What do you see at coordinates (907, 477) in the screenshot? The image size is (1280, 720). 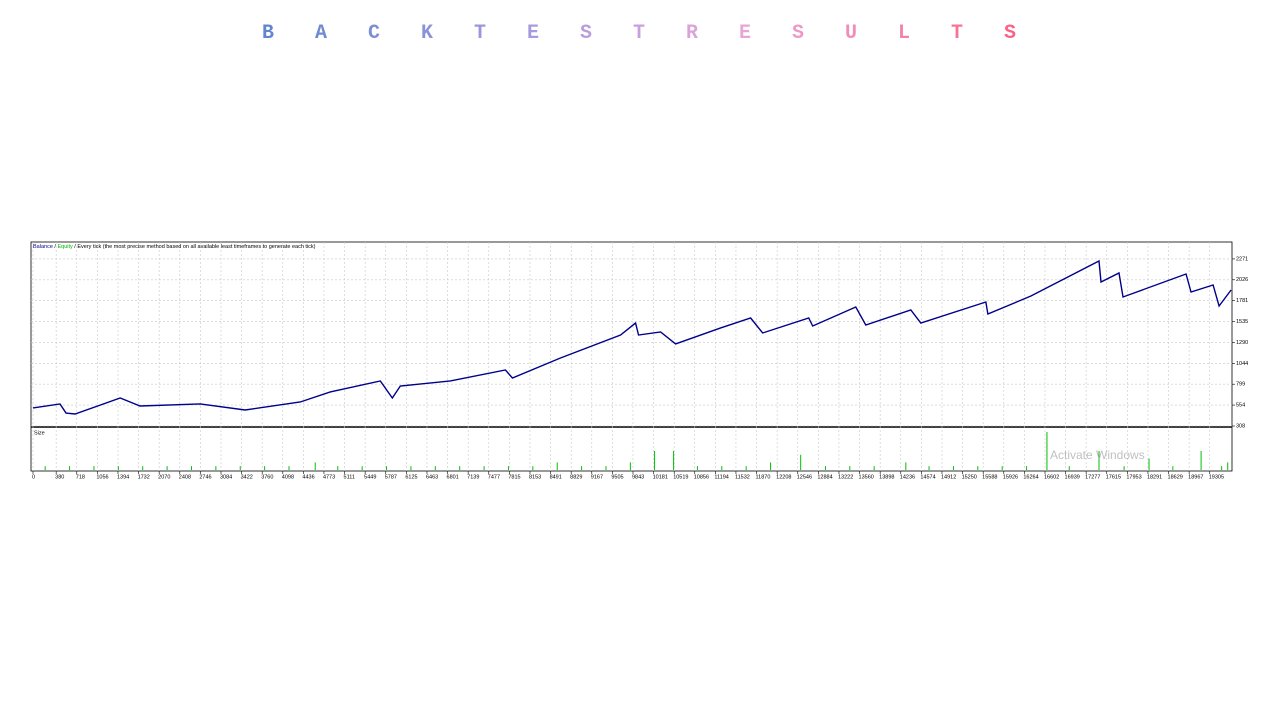 I see `x-tick-label: 14236` at bounding box center [907, 477].